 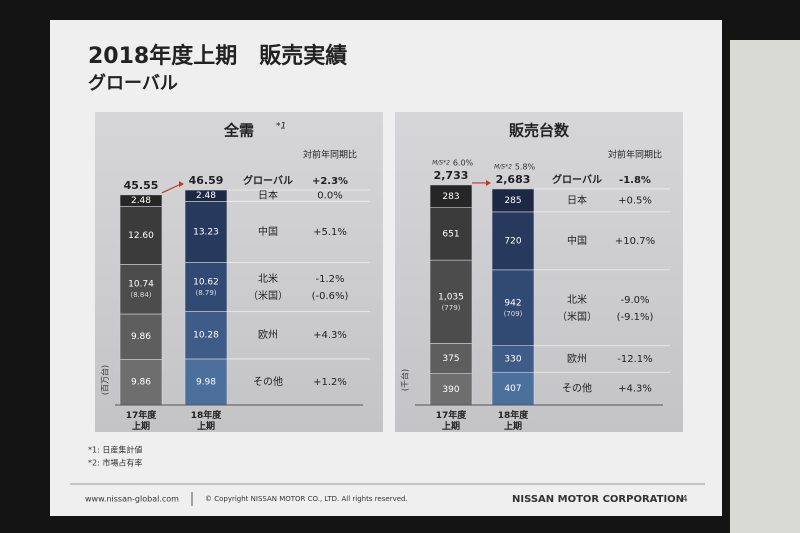 What do you see at coordinates (513, 179) in the screenshot?
I see `total-label: 2,683` at bounding box center [513, 179].